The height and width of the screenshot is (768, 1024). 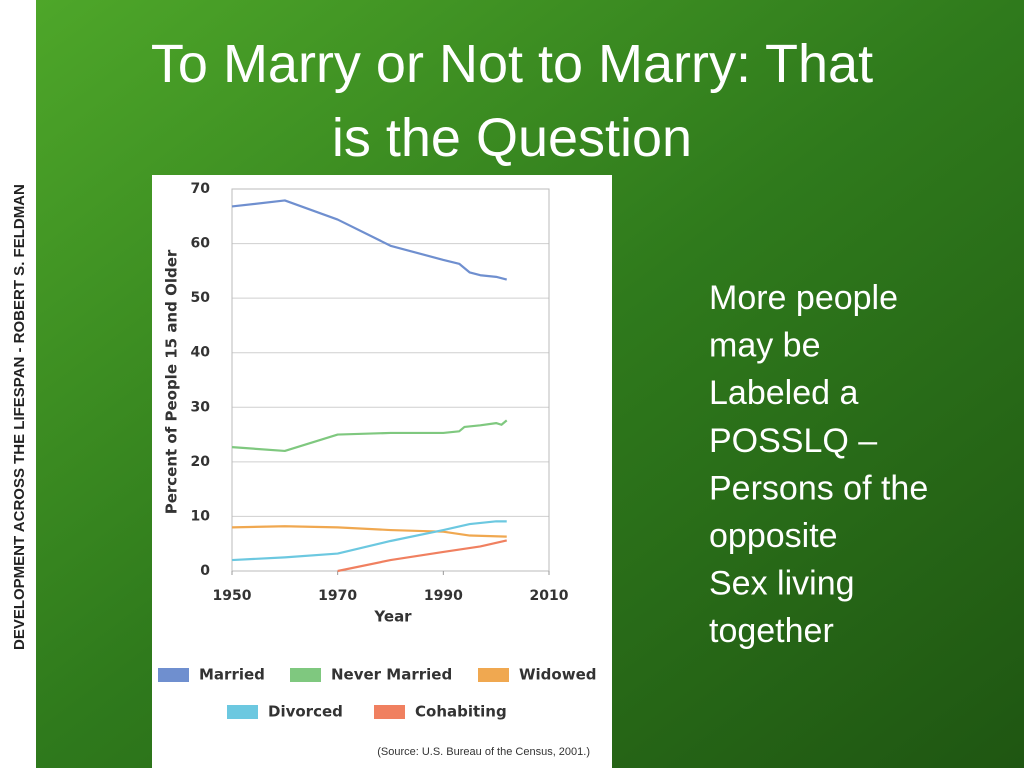 What do you see at coordinates (391, 675) in the screenshot?
I see `legend-label: Never Married` at bounding box center [391, 675].